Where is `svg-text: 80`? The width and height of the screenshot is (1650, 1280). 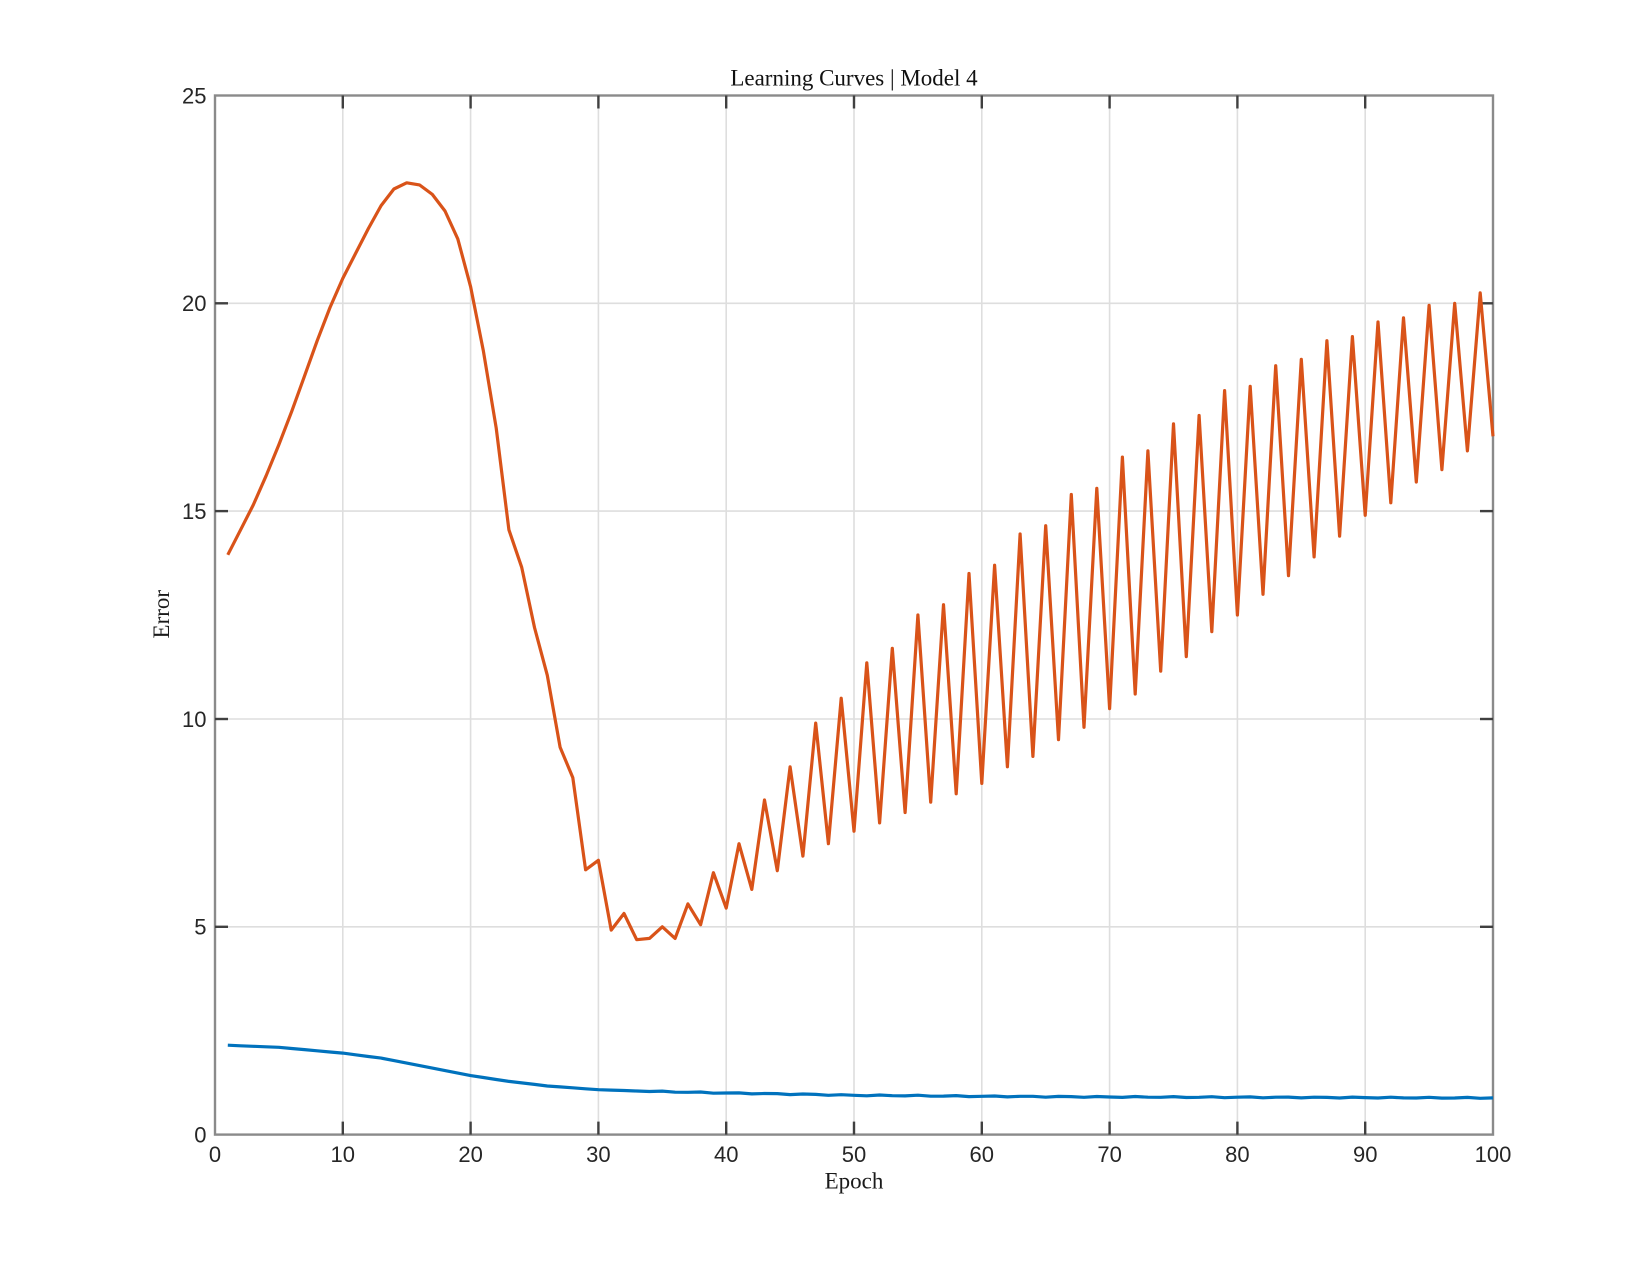
svg-text: 80 is located at coordinates (1237, 1154).